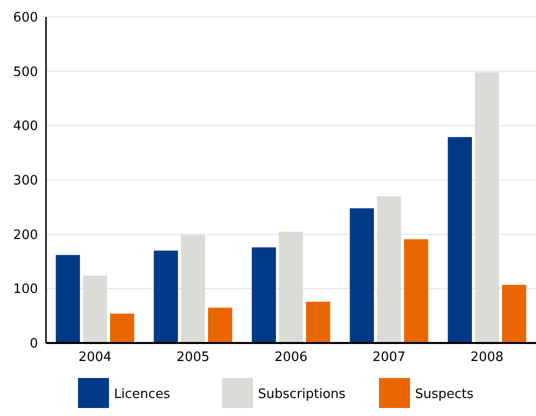  What do you see at coordinates (444, 394) in the screenshot?
I see `legend-label: Suspects` at bounding box center [444, 394].